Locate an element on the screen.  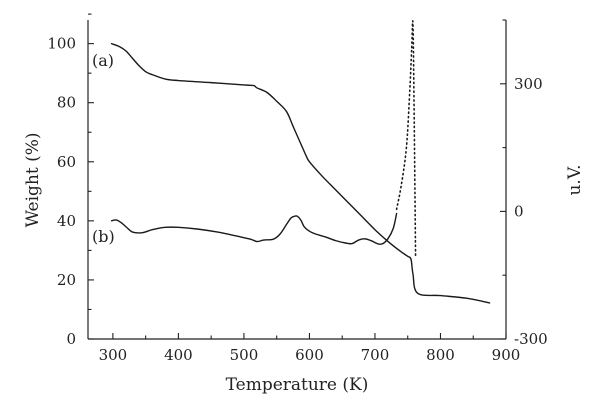
y-axis-title: Weight (%) is located at coordinates (33, 179).